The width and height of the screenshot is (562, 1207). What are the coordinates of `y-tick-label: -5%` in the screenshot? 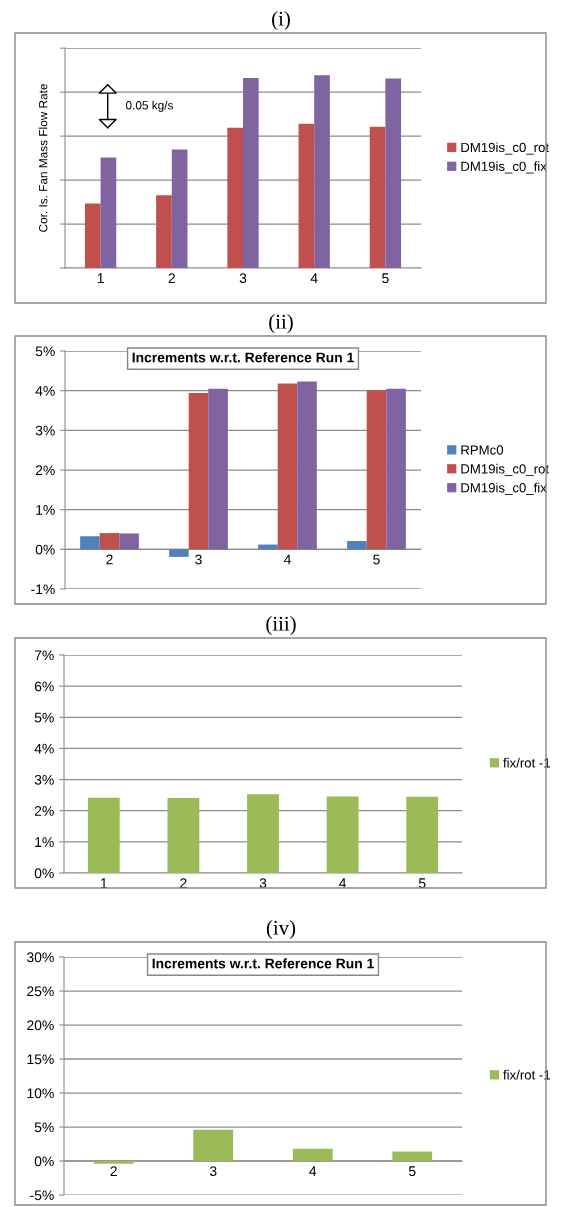 It's located at (42, 1195).